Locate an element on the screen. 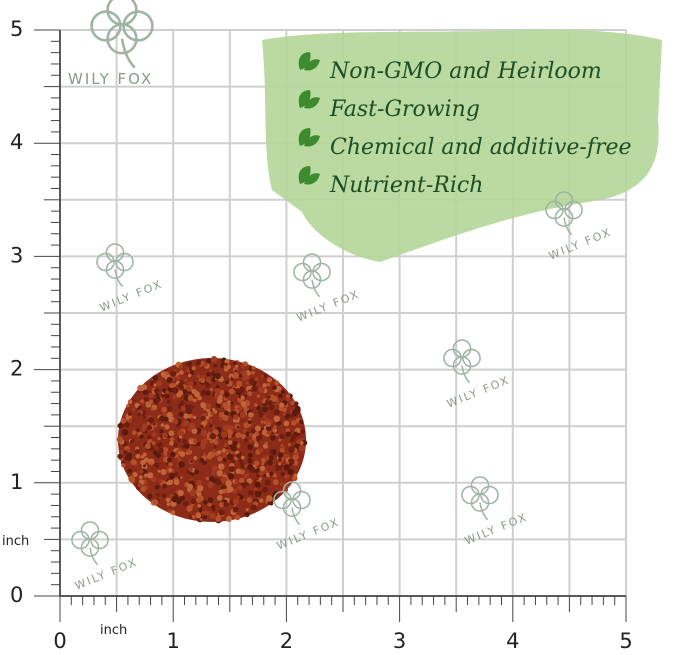  x-label: 0 is located at coordinates (59, 641).